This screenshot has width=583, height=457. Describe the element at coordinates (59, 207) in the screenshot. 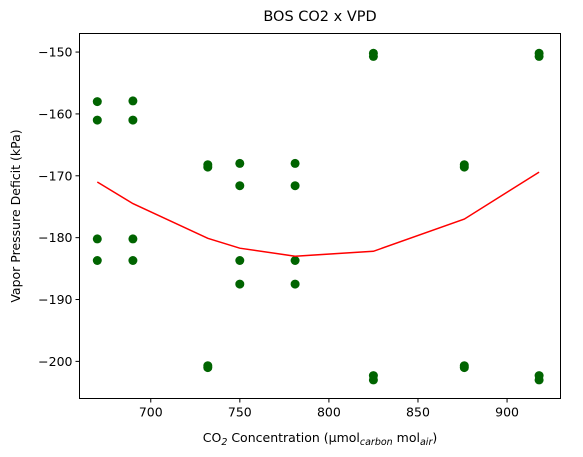

I see `y-axis: −150 −160 −170 −180 −190 −200` at that location.